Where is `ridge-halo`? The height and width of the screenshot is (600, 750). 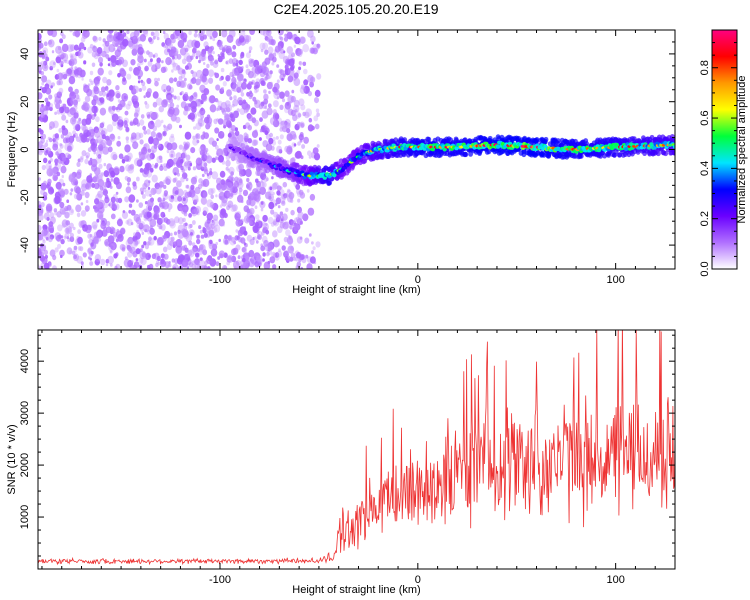 ridge-halo is located at coordinates (537, 153).